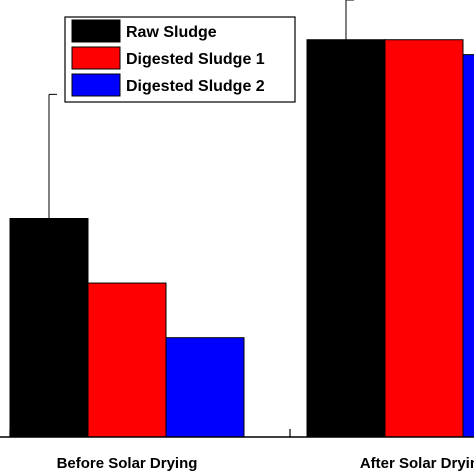  What do you see at coordinates (195, 59) in the screenshot?
I see `legend-label-digested-sludge-1: Digested Sludge 1` at bounding box center [195, 59].